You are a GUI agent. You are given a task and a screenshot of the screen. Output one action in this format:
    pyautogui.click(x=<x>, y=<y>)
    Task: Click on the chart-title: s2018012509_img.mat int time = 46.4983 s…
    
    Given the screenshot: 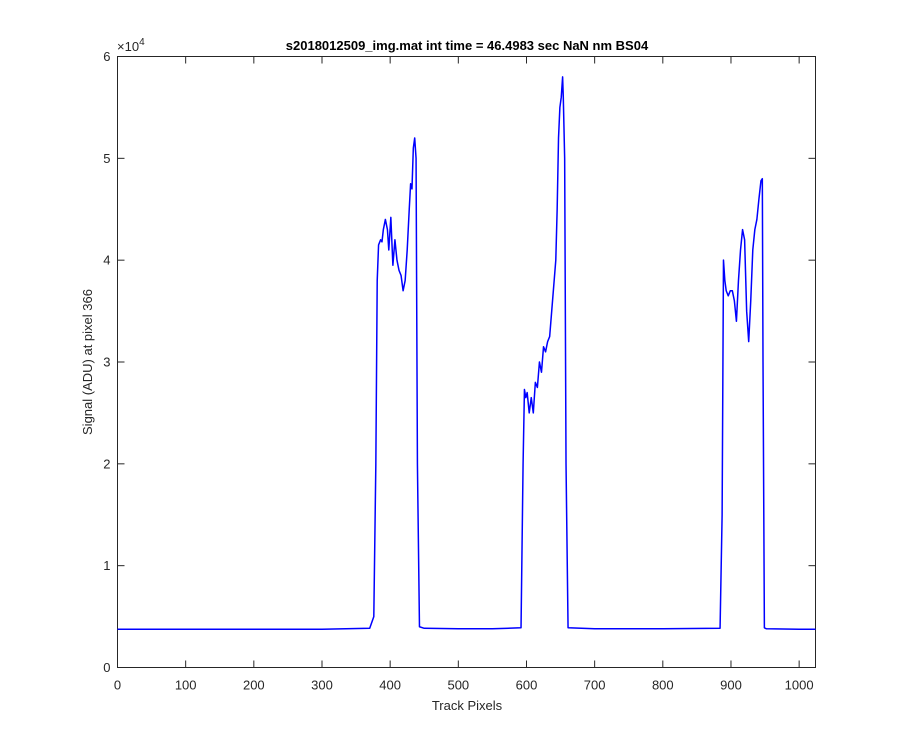 What is the action you would take?
    pyautogui.click(x=467, y=45)
    